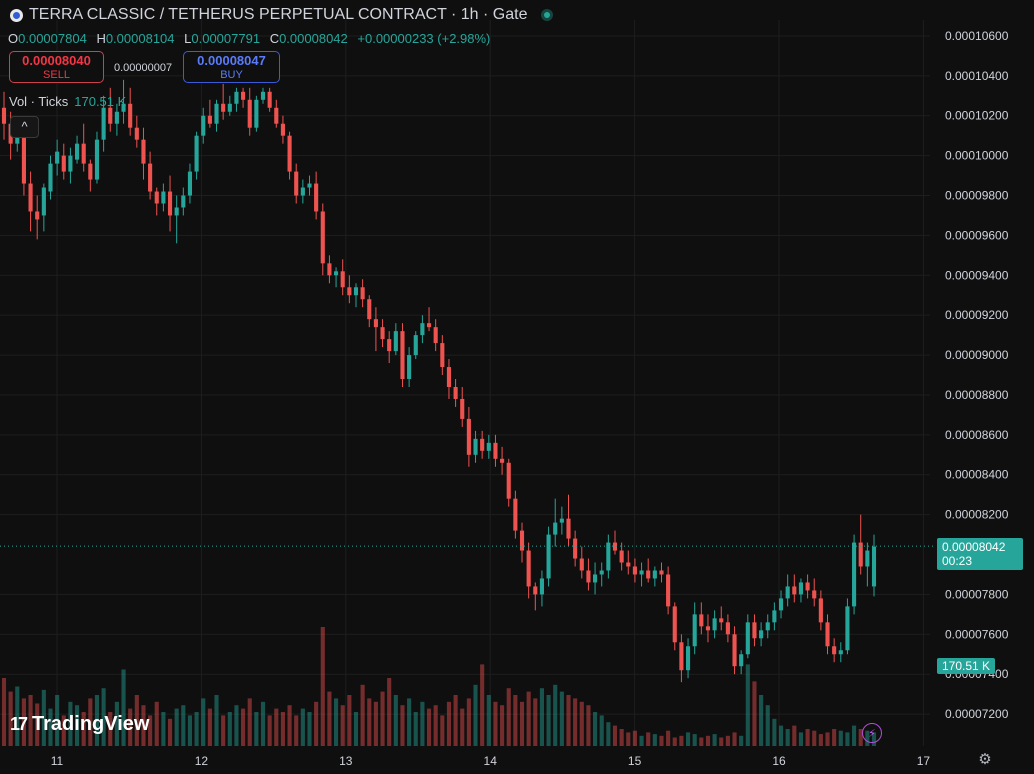 Image resolution: width=1034 pixels, height=774 pixels. I want to click on close-label: C, so click(274, 38).